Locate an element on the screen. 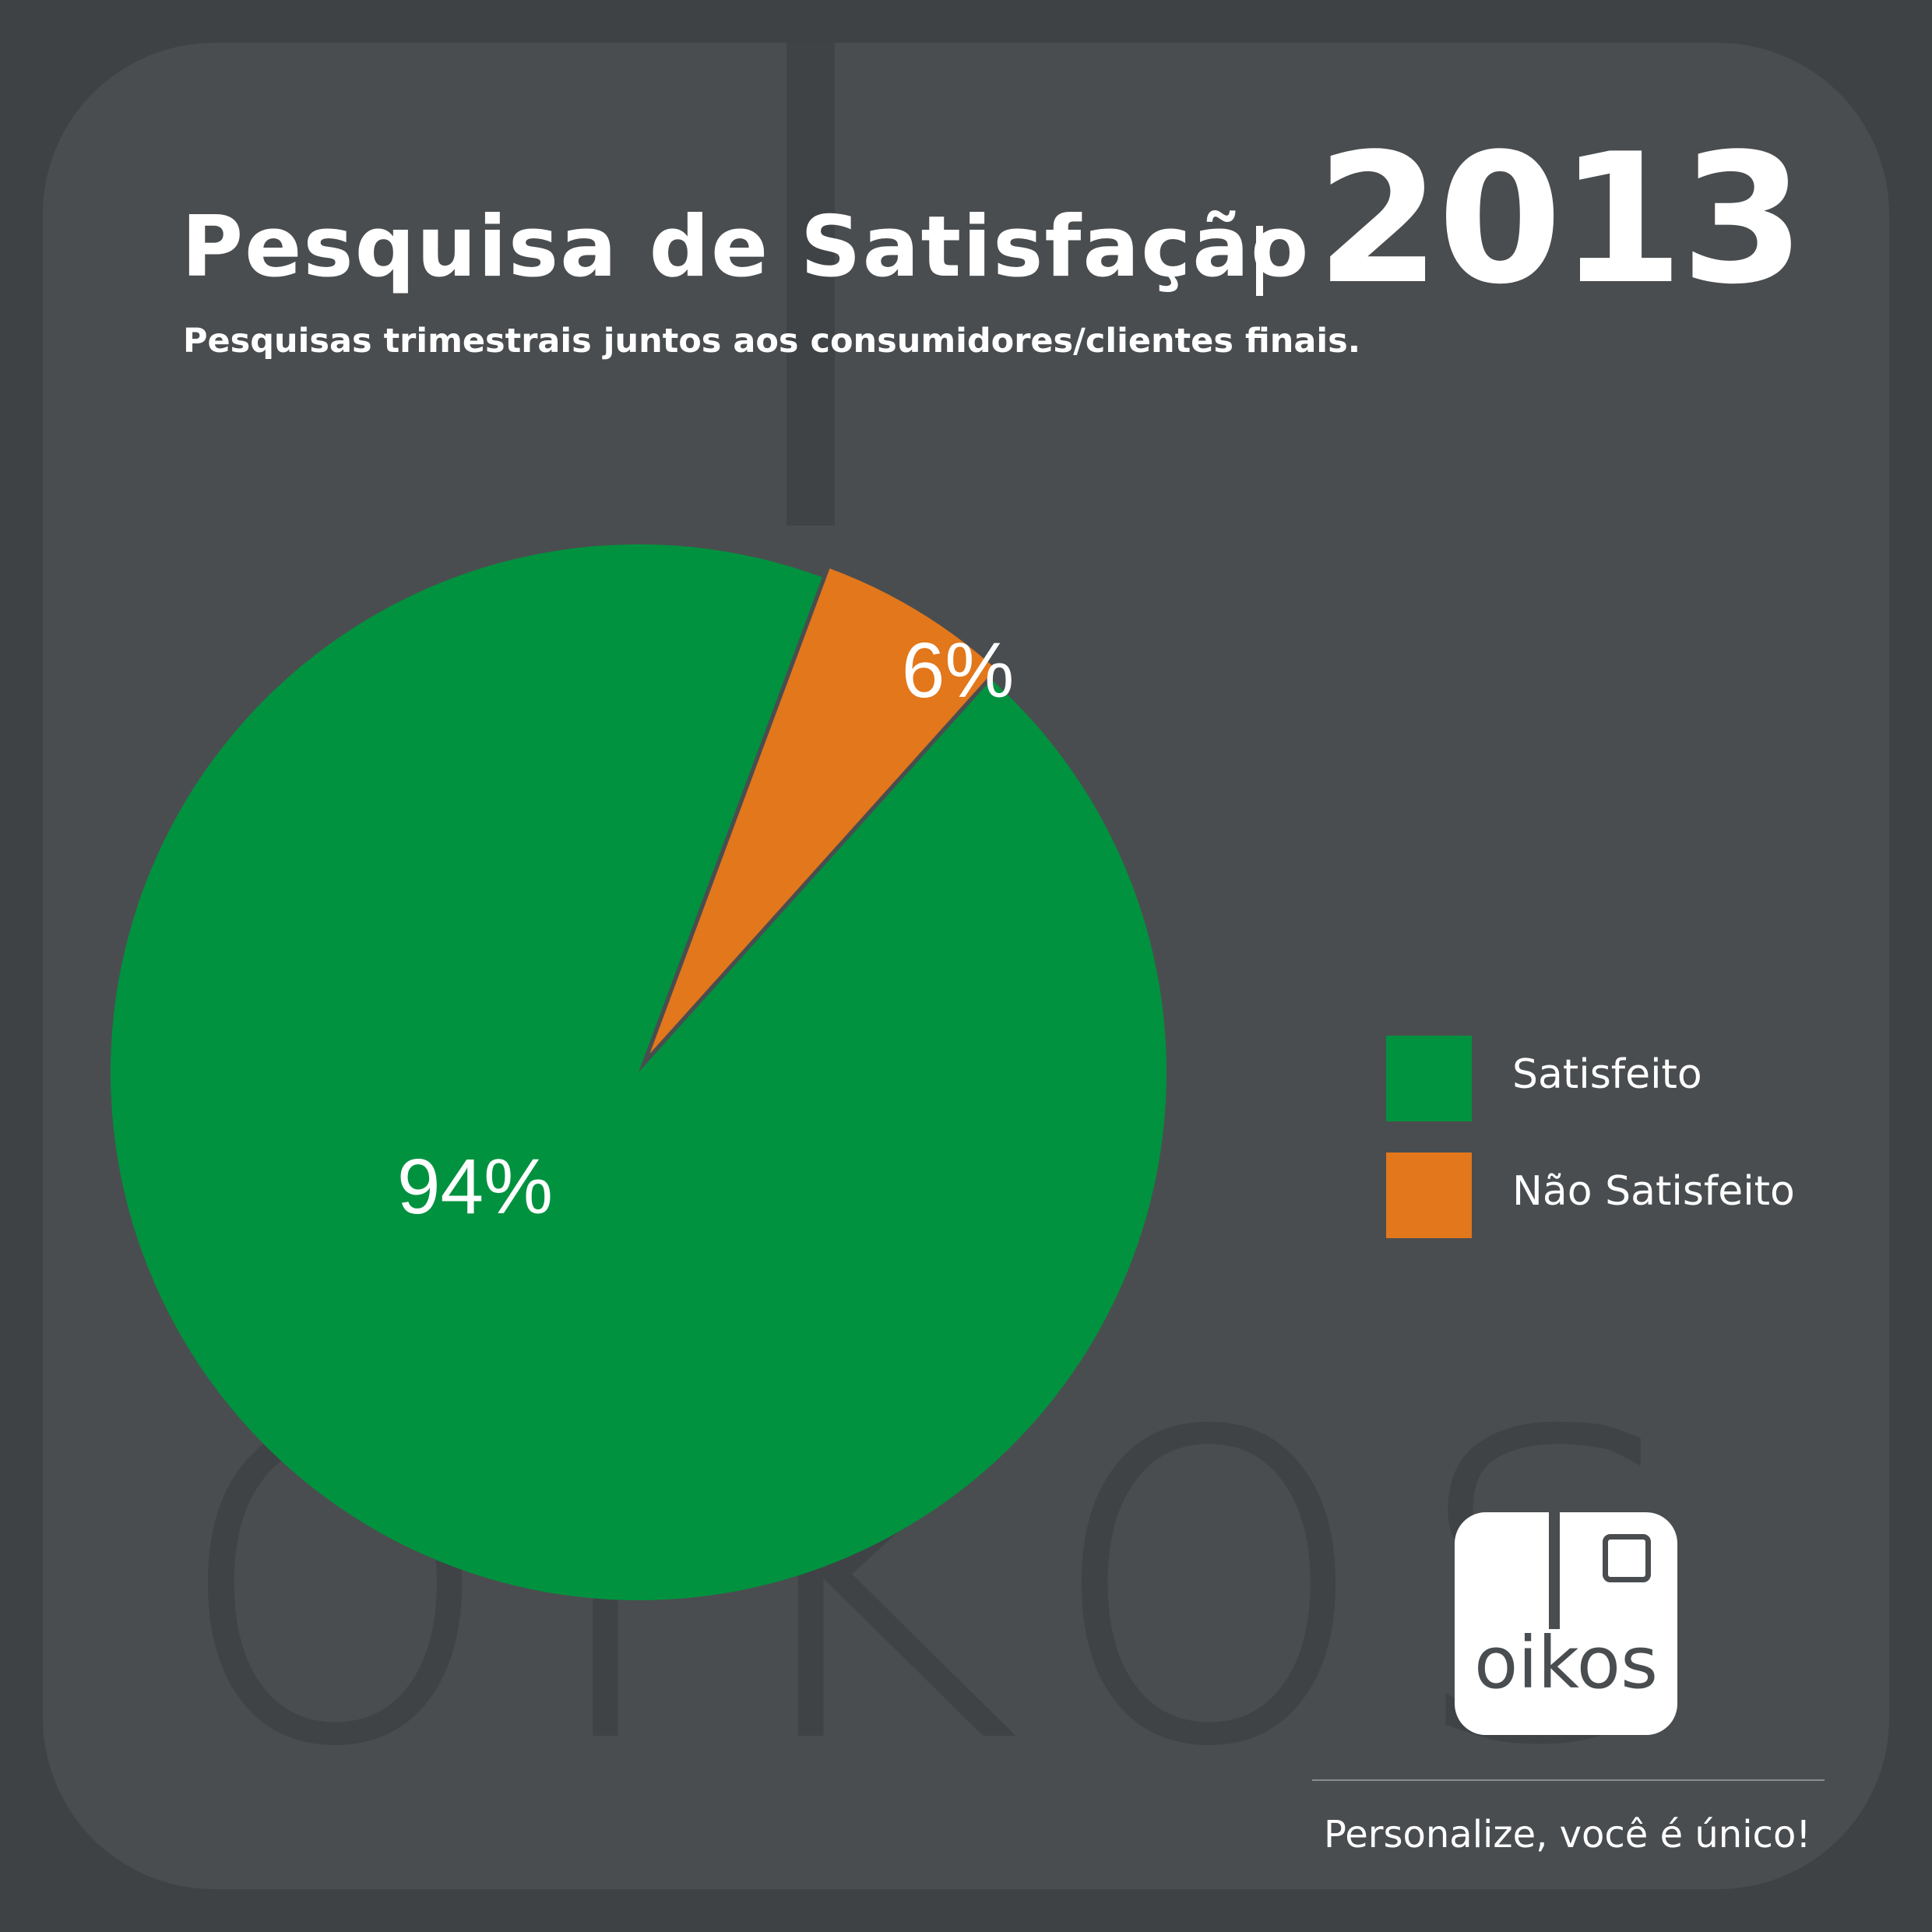 The height and width of the screenshot is (1932, 1932). logo-square-icon is located at coordinates (1627, 1558).